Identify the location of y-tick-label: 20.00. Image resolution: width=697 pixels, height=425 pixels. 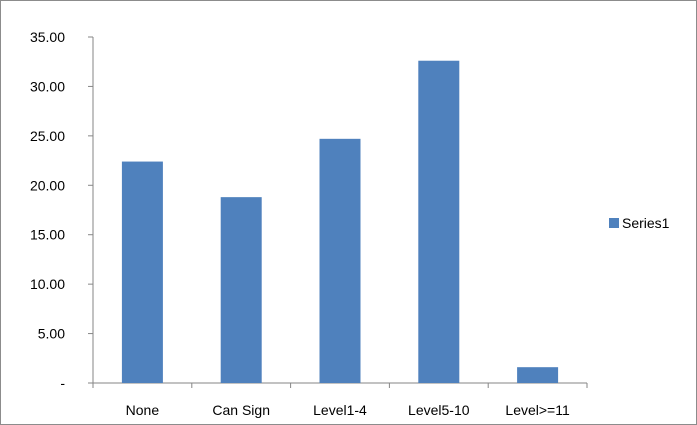
(47, 185).